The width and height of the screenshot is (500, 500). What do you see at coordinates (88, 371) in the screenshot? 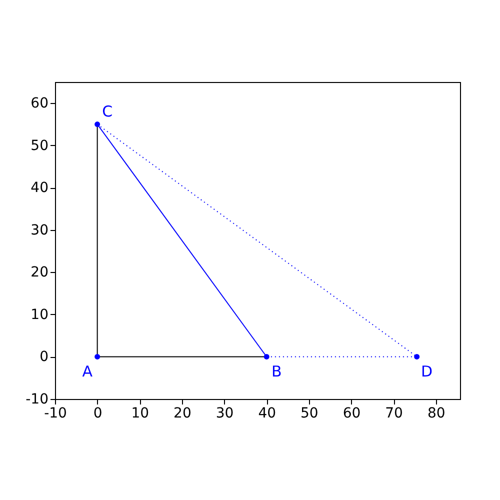
I see `annotation: A` at bounding box center [88, 371].